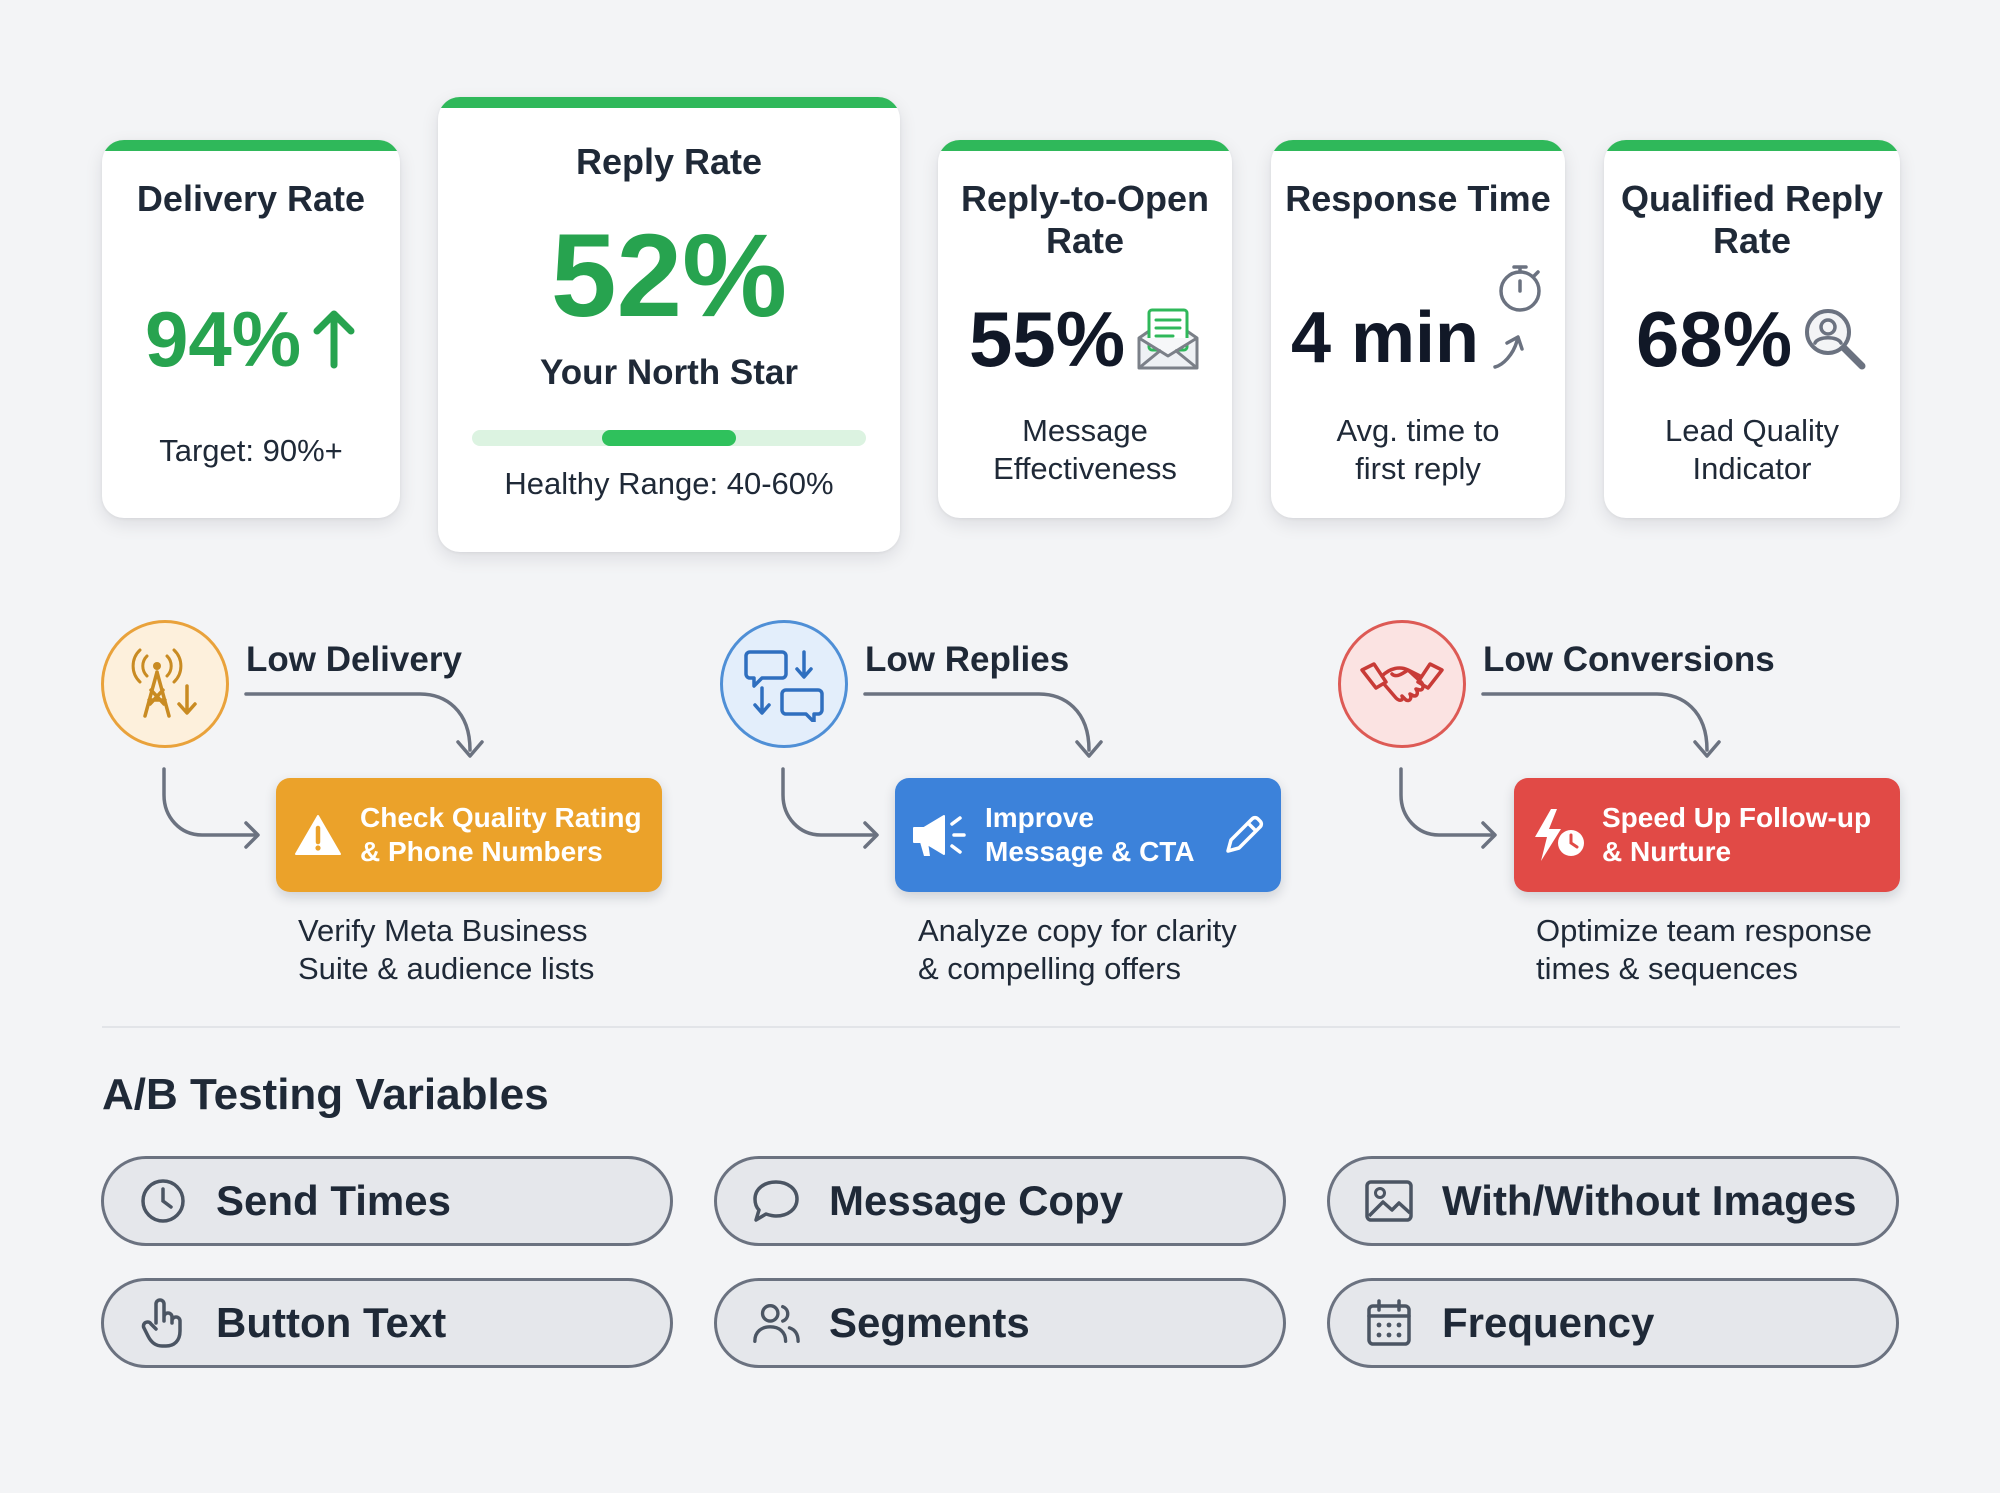 The width and height of the screenshot is (2000, 1493). I want to click on ab-testing-heading: A/B Testing Variables, so click(325, 1094).